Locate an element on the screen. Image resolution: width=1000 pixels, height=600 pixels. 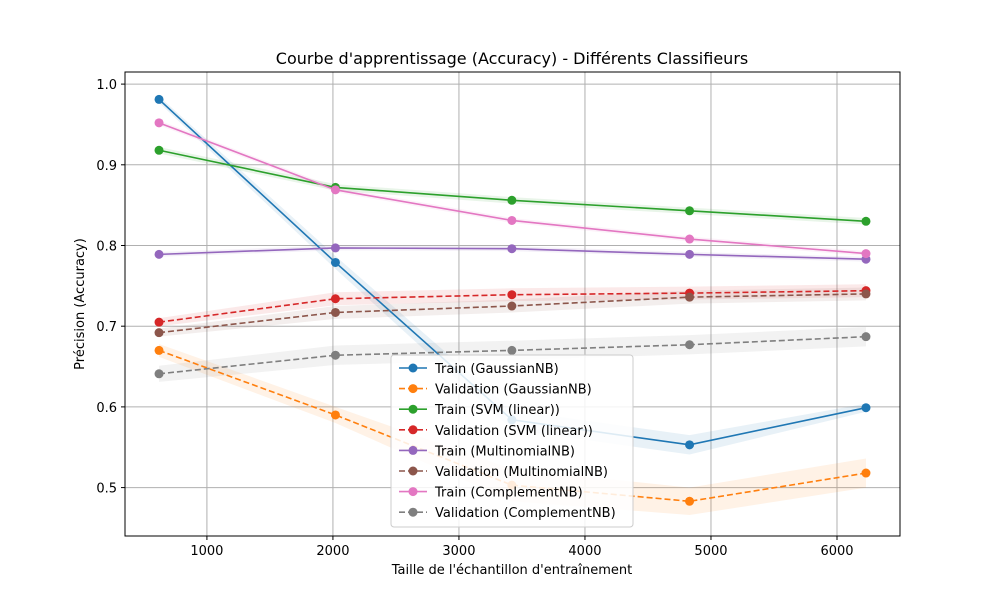
legend-entry-label: Validation (SVM (linear)) is located at coordinates (514, 431).